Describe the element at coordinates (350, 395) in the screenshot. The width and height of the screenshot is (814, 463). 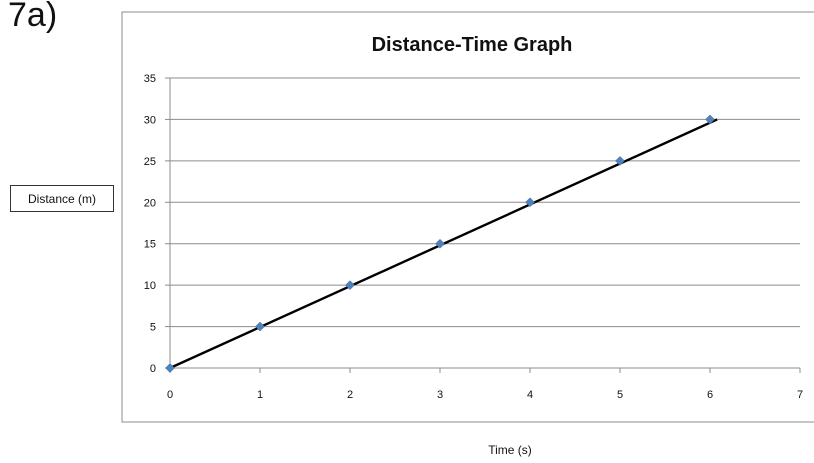
I see `x-tick-label: 2` at that location.